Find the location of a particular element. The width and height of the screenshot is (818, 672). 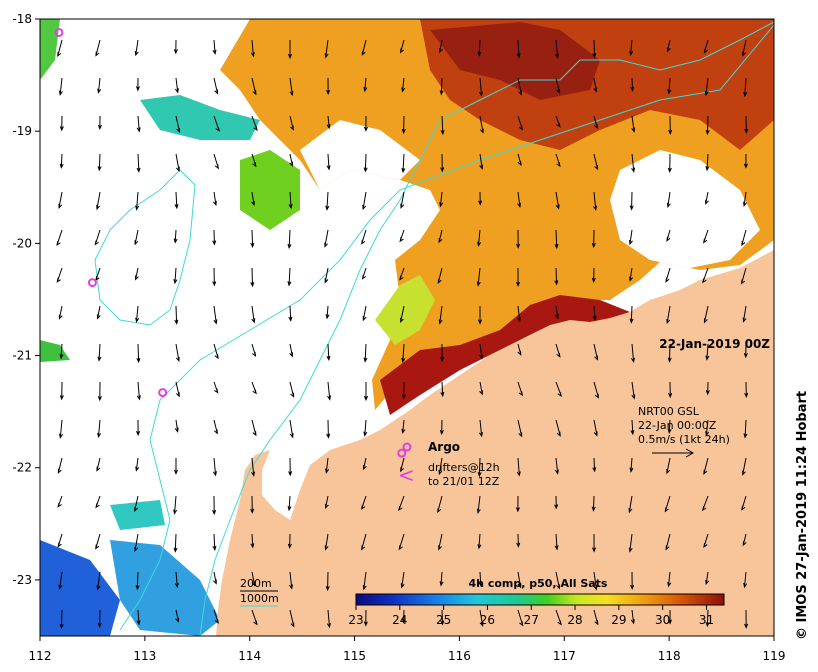

drifter-legend-line2: to 21/01 12Z is located at coordinates (464, 481).